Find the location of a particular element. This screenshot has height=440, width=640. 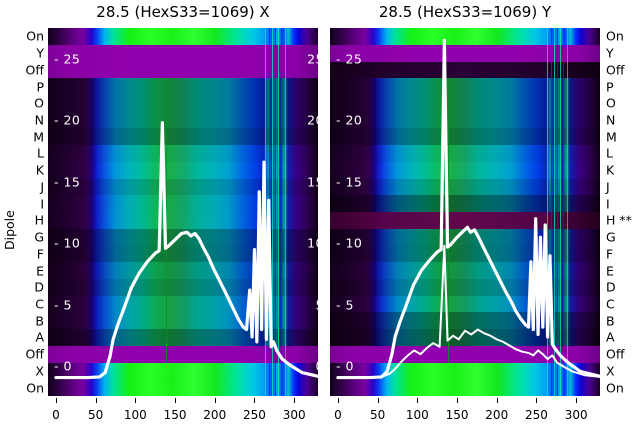

y-category-labels-right: On Y Off P O N M L K J I H ** G F E D C B A Off X On is located at coordinates (623, 220).